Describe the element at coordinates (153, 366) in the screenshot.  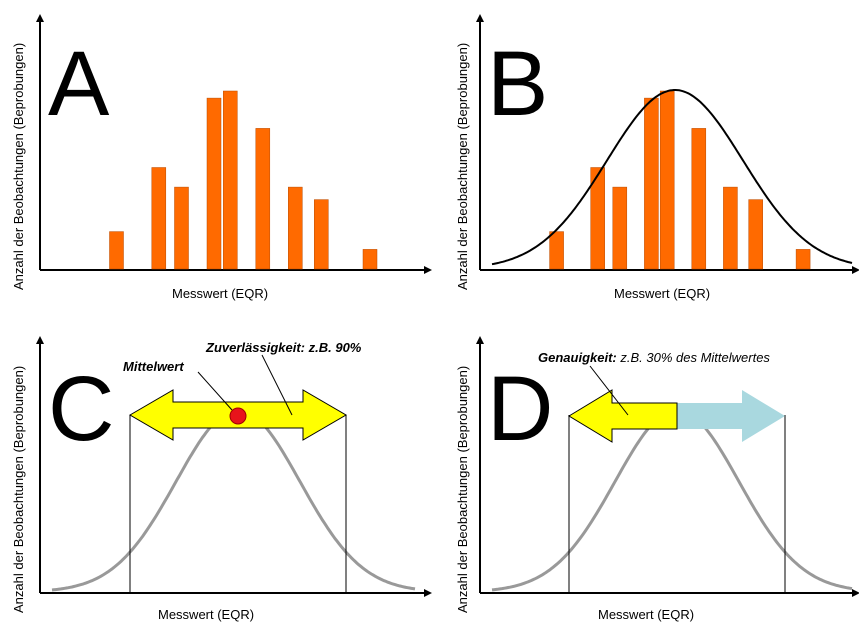
I see `mean-label: Mittelwert` at that location.